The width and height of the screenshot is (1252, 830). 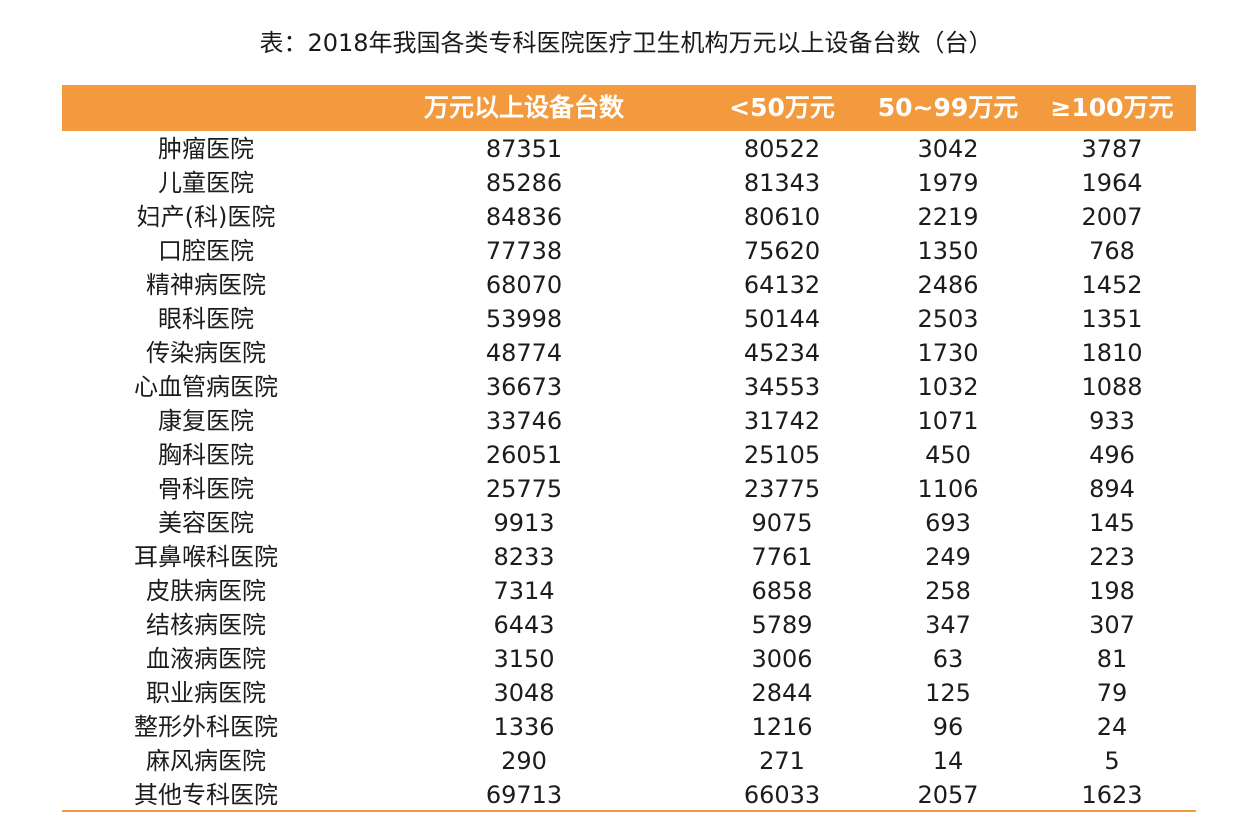 What do you see at coordinates (206, 421) in the screenshot?
I see `hospital-type-cell: 康复医院` at bounding box center [206, 421].